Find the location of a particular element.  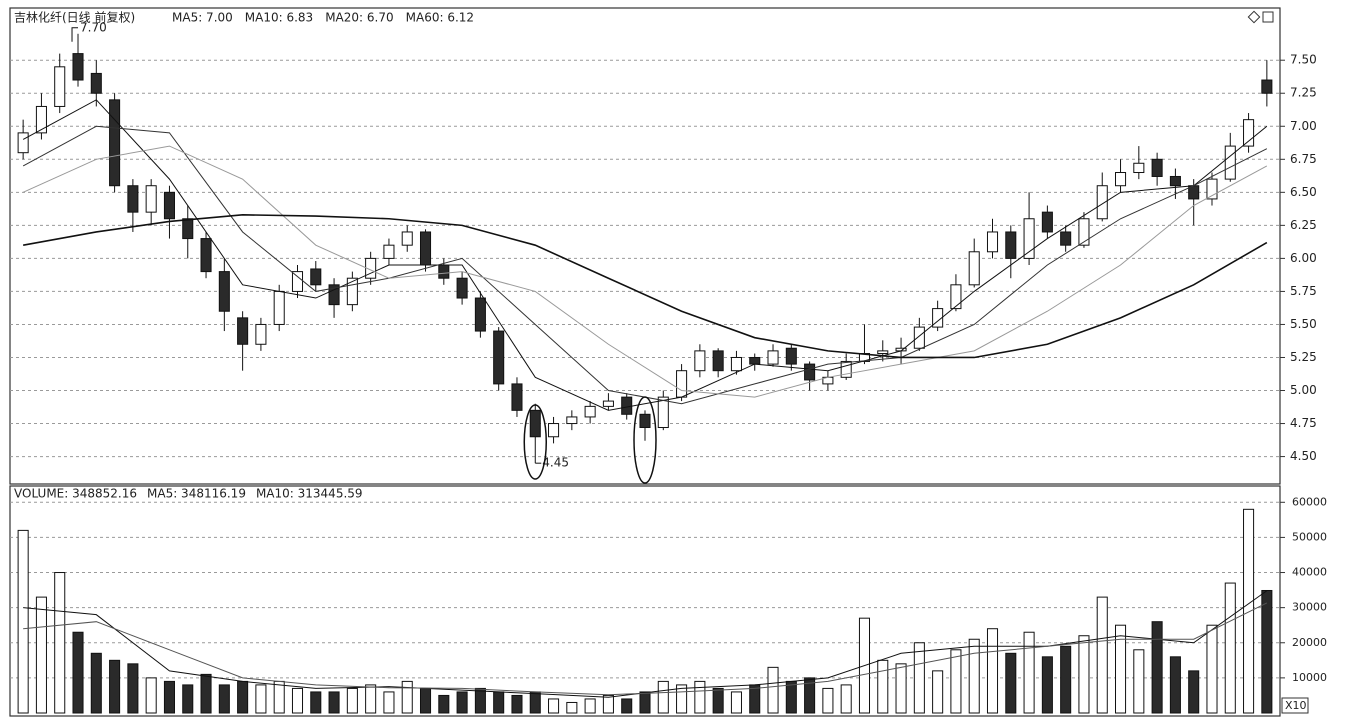

legend-entry: MA5: 348116.19 is located at coordinates (196, 494).